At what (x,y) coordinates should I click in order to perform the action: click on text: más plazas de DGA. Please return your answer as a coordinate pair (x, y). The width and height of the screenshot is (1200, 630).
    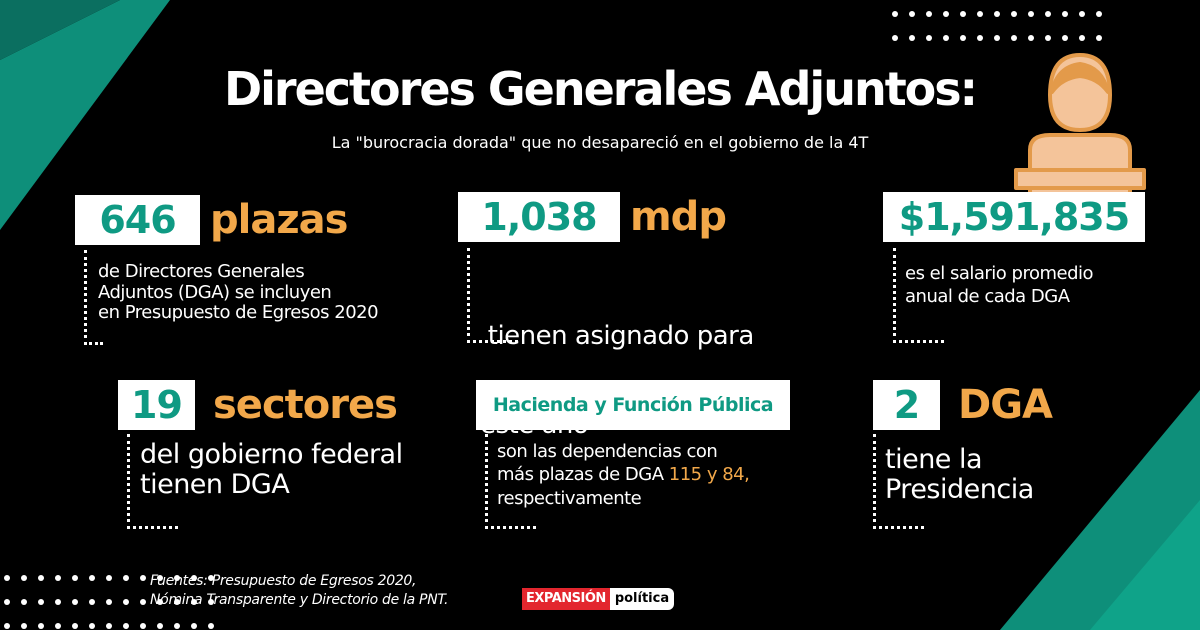
    Looking at the image, I should click on (580, 475).